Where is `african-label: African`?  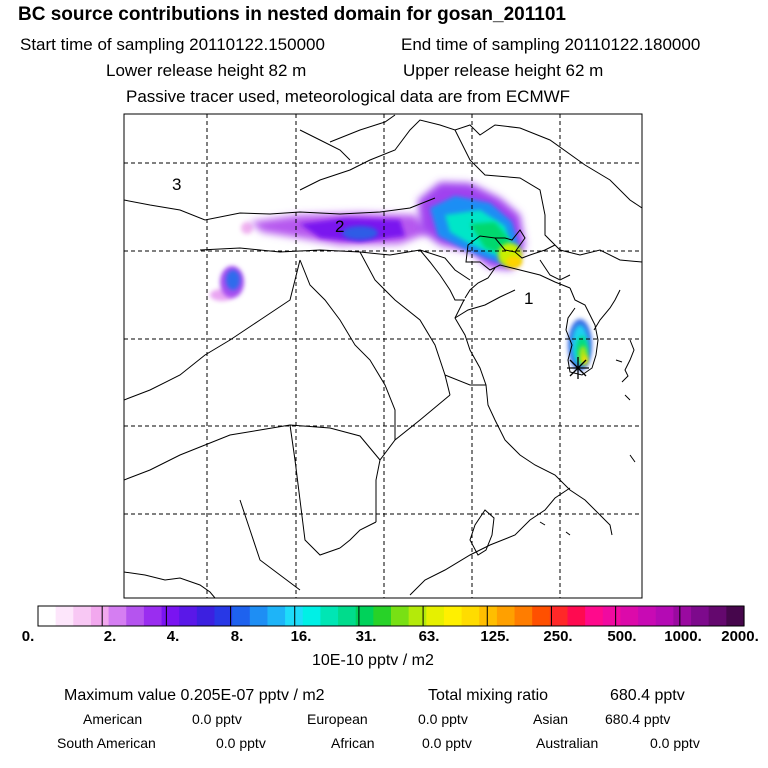 african-label: African is located at coordinates (353, 743).